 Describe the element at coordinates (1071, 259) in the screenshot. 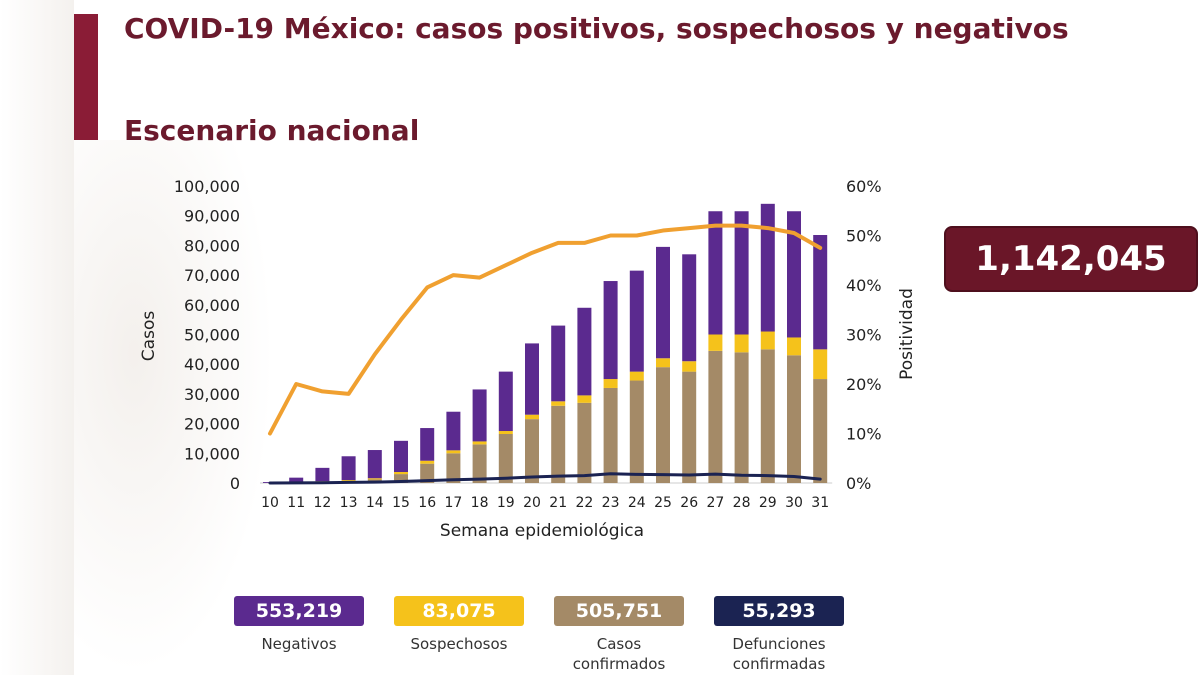

I see `total-tests-badge: 1,142,045` at that location.